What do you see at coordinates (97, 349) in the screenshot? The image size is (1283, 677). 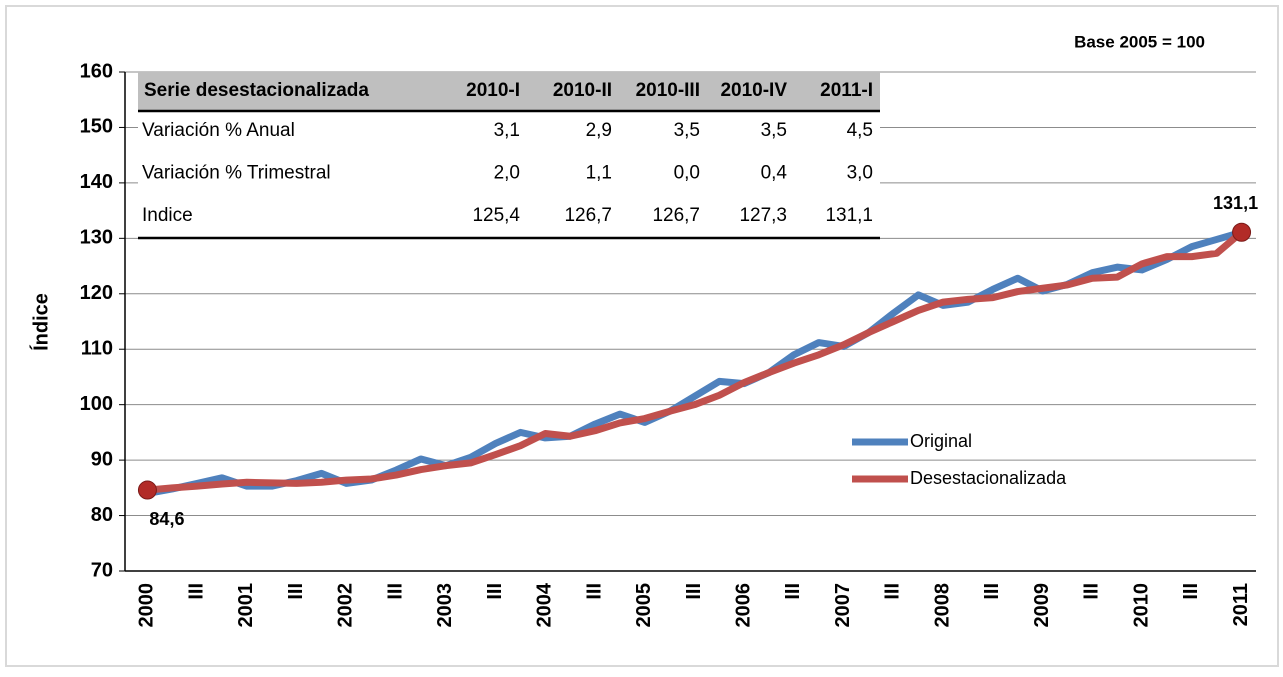 I see `y-tick-label: 110` at bounding box center [97, 349].